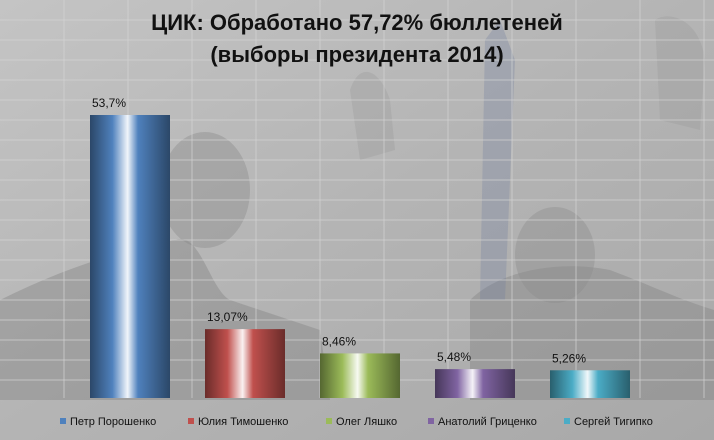 This screenshot has height=440, width=714. Describe the element at coordinates (109, 103) in the screenshot. I see `data-label-1: 53,7%` at that location.